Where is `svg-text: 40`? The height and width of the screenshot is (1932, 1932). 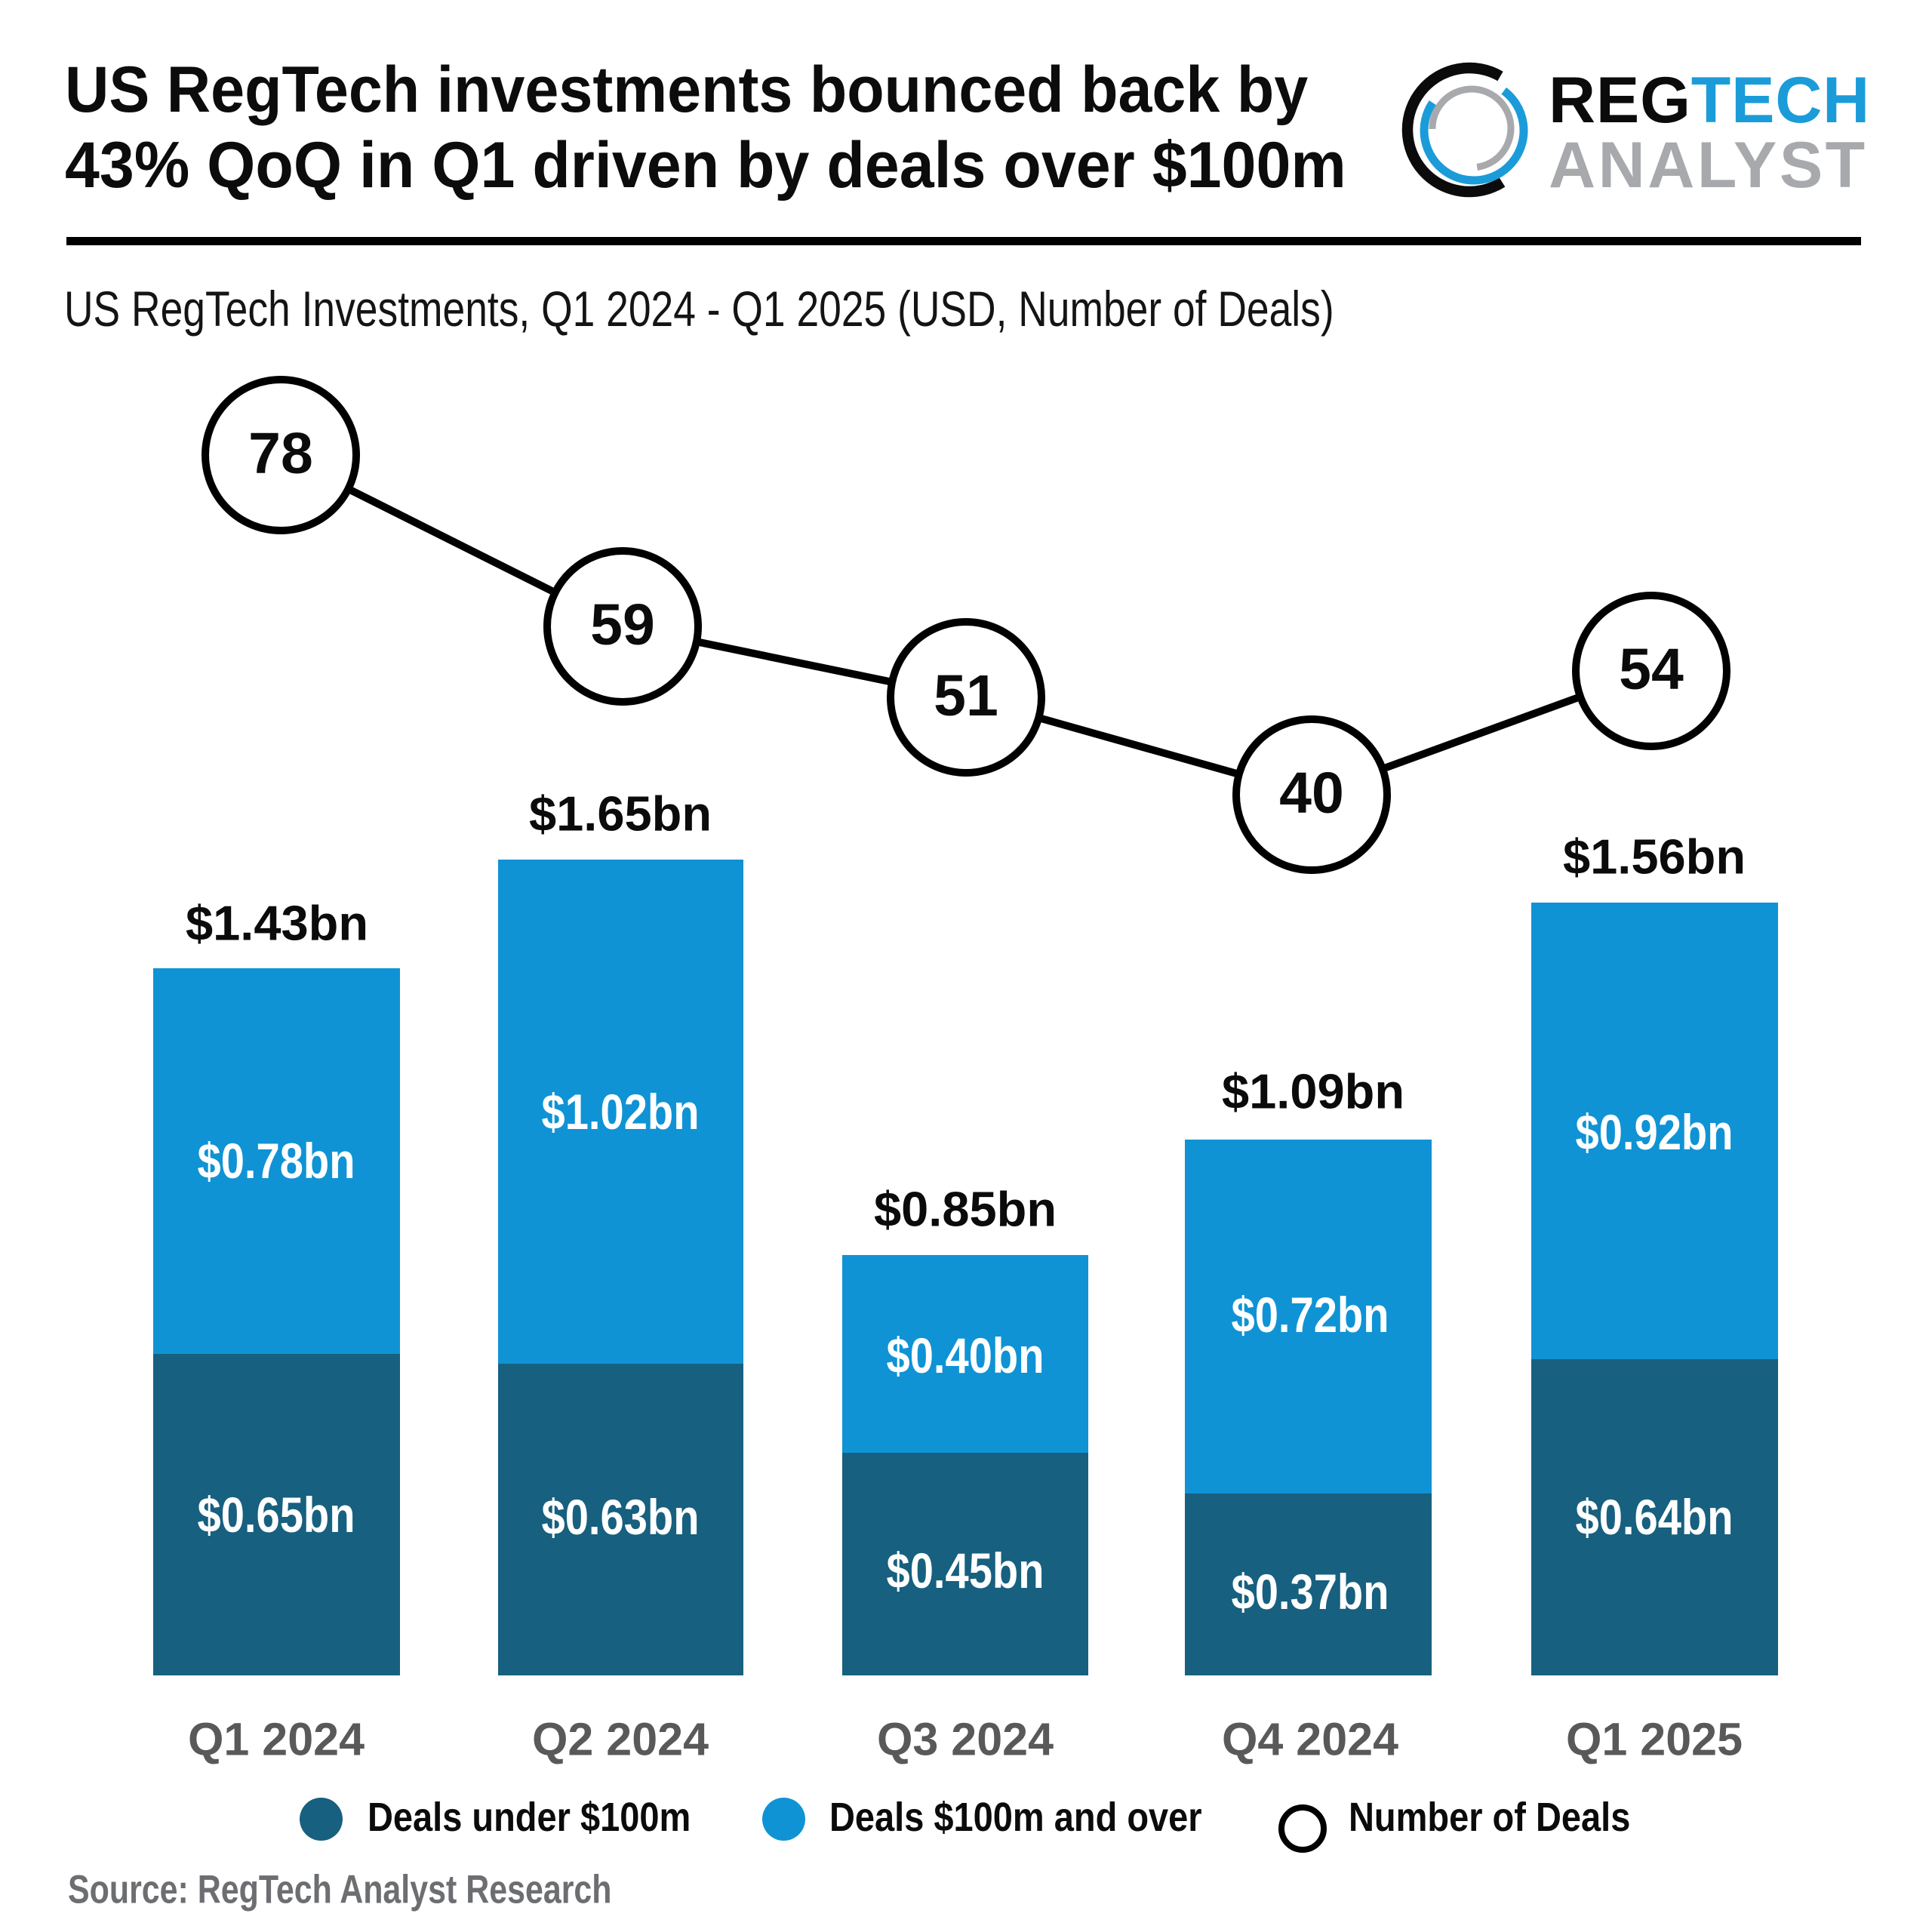
svg-text: 40 is located at coordinates (1311, 793).